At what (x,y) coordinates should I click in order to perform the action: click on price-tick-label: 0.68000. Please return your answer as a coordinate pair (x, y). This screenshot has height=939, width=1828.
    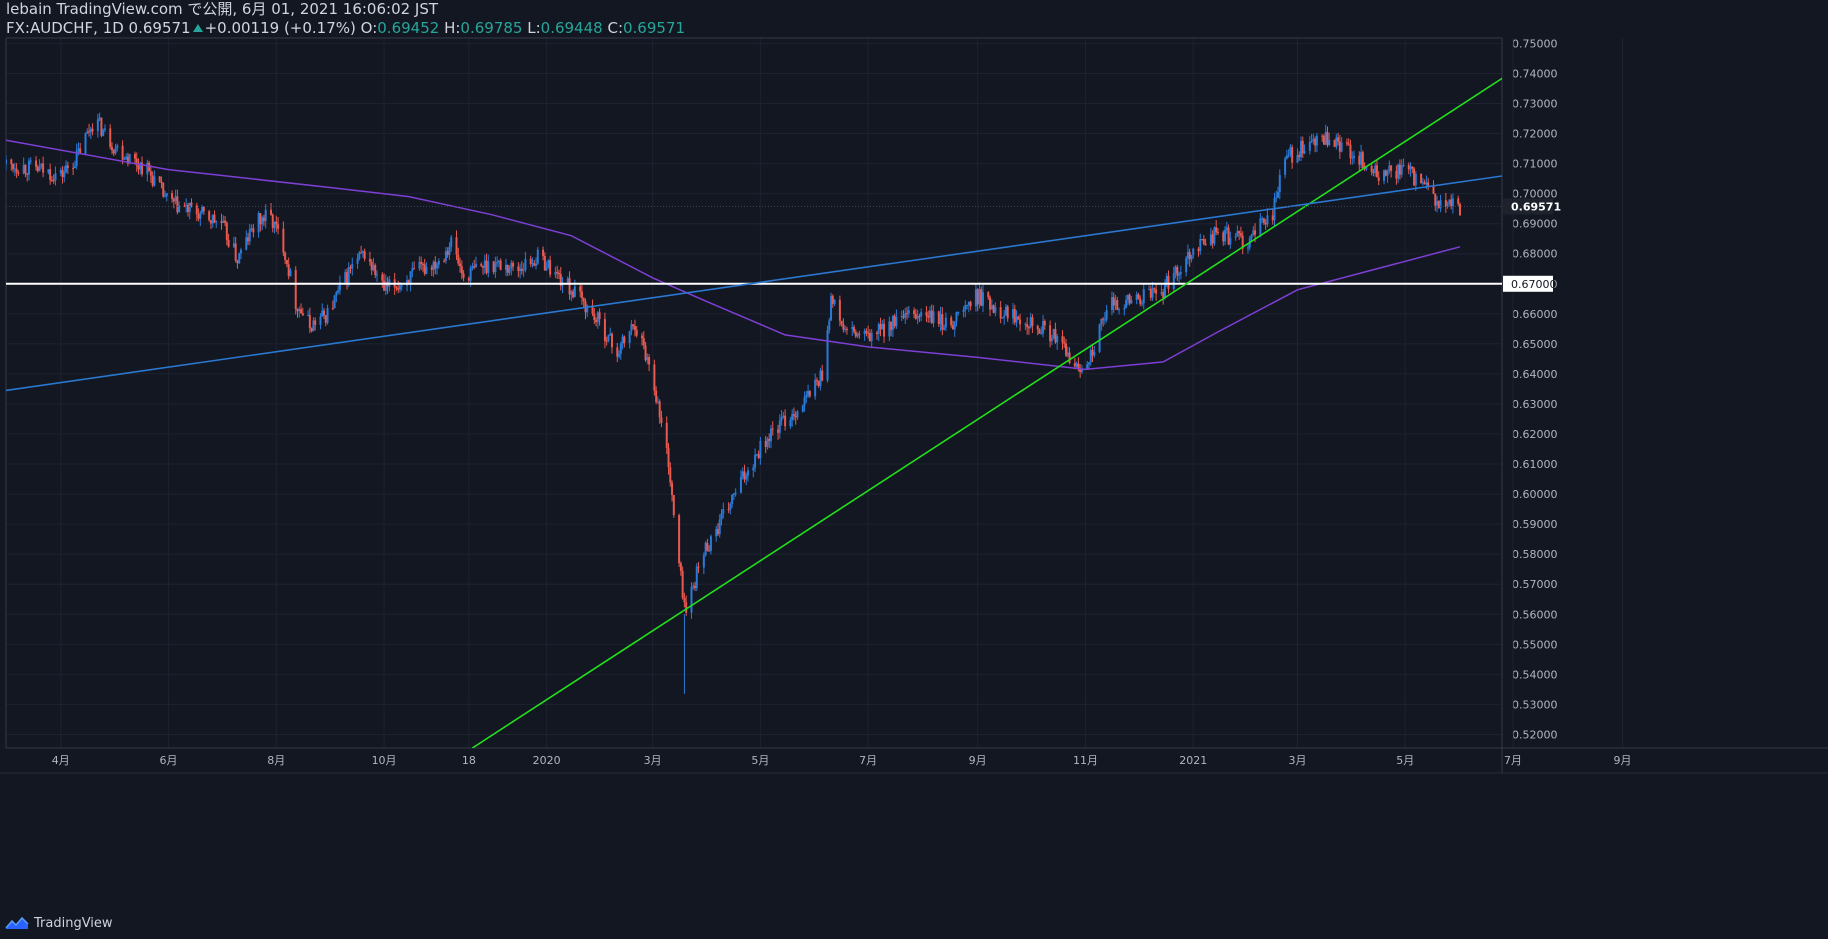
    Looking at the image, I should click on (1535, 254).